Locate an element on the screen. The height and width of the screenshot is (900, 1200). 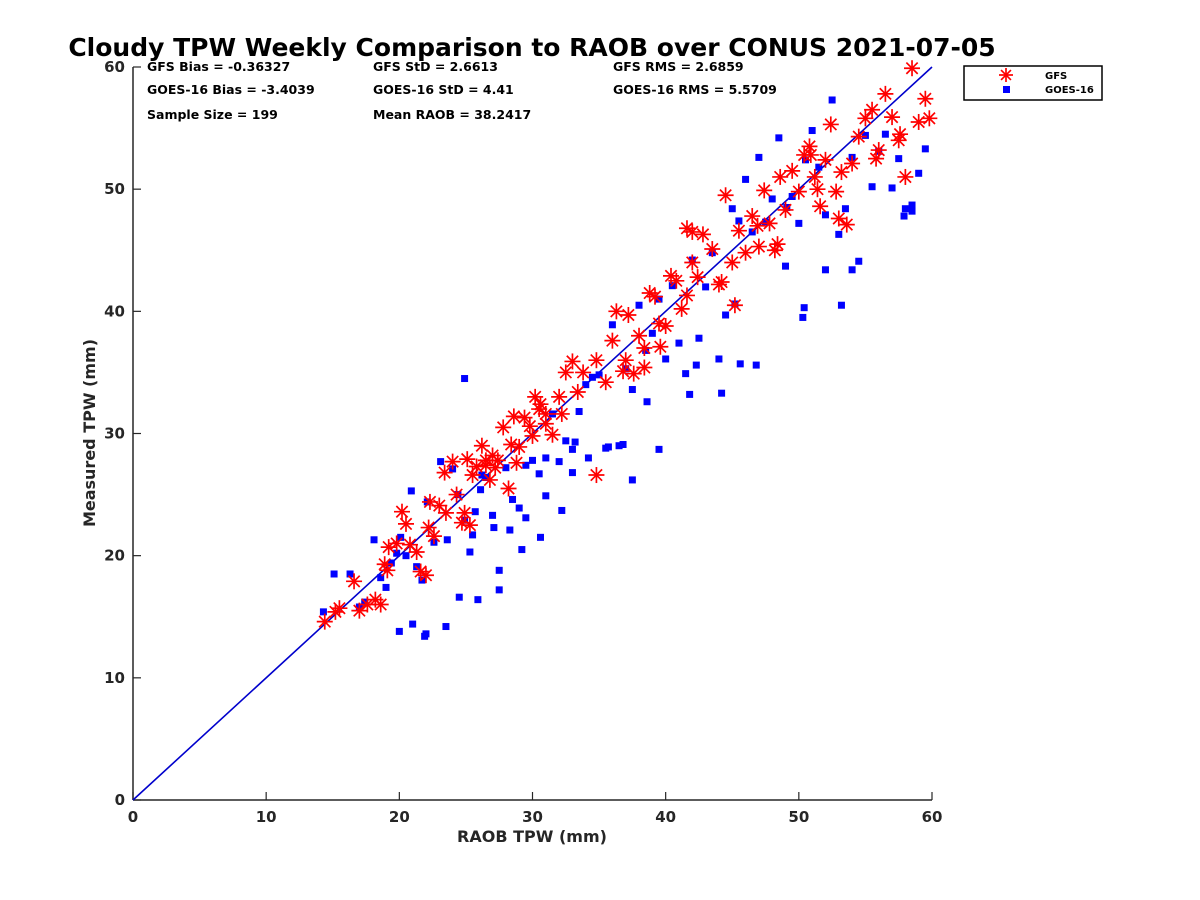
x-tick-label: 0 is located at coordinates (133, 817).